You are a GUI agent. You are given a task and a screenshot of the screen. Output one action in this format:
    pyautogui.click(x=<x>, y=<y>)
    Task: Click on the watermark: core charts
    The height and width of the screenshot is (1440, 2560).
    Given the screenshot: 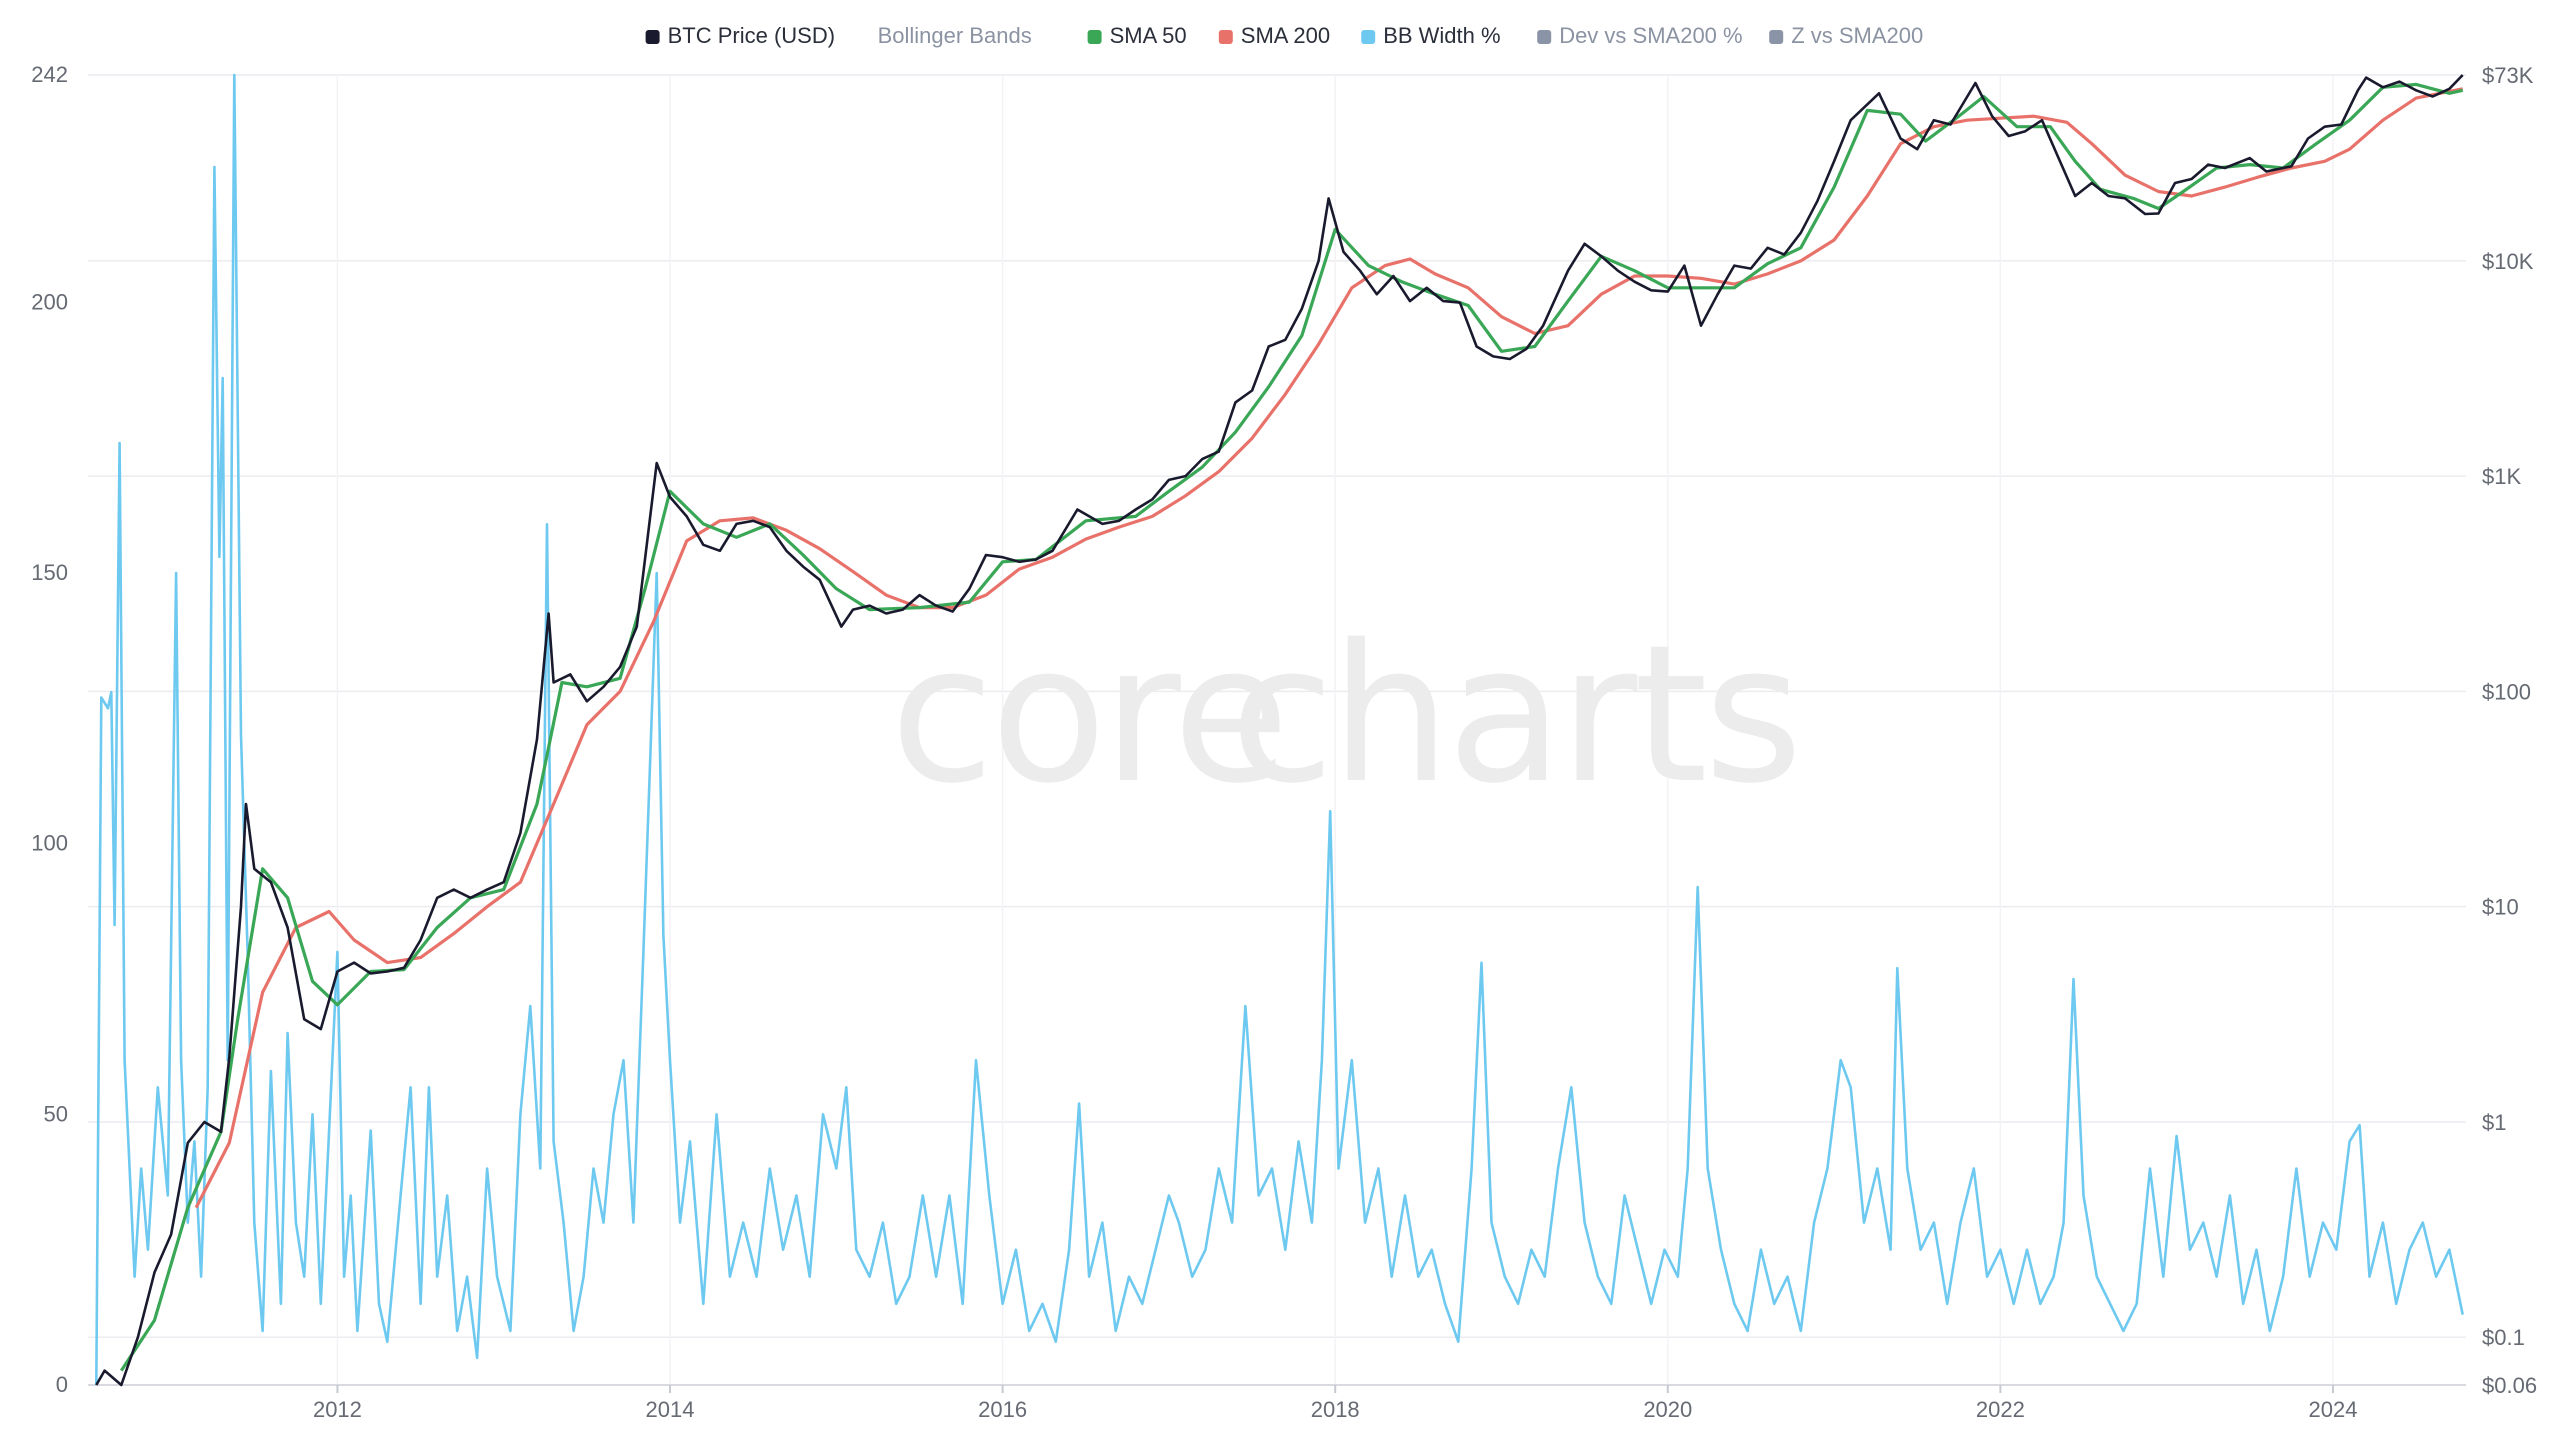 What is the action you would take?
    pyautogui.click(x=1346, y=714)
    